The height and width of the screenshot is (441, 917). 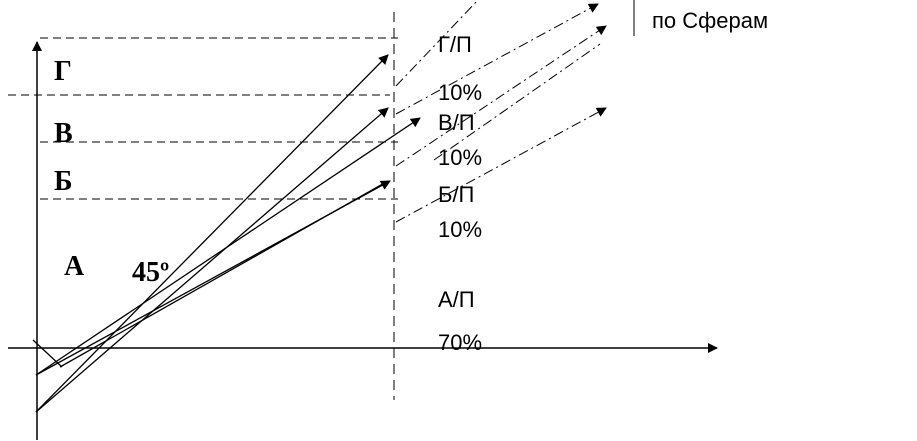 What do you see at coordinates (74, 266) in the screenshot?
I see `level-letter-a: А` at bounding box center [74, 266].